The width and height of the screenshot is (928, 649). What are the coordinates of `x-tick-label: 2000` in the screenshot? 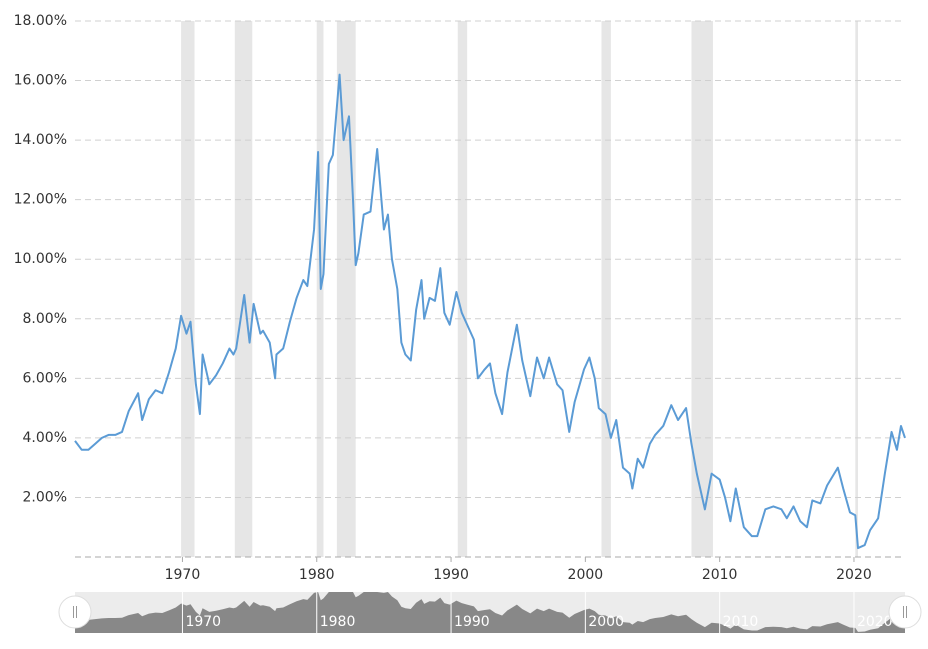 It's located at (586, 575).